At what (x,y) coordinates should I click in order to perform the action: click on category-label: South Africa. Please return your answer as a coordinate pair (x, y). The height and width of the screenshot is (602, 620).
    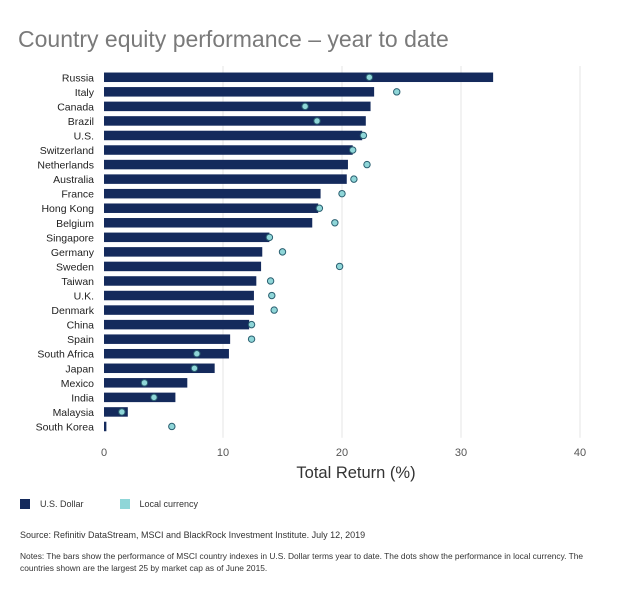
    Looking at the image, I should click on (65, 355).